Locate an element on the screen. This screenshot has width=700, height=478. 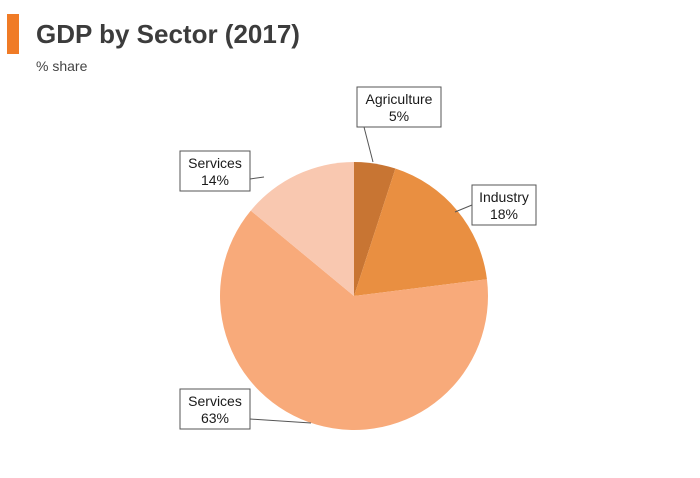
slice-label-value: 5% is located at coordinates (399, 116).